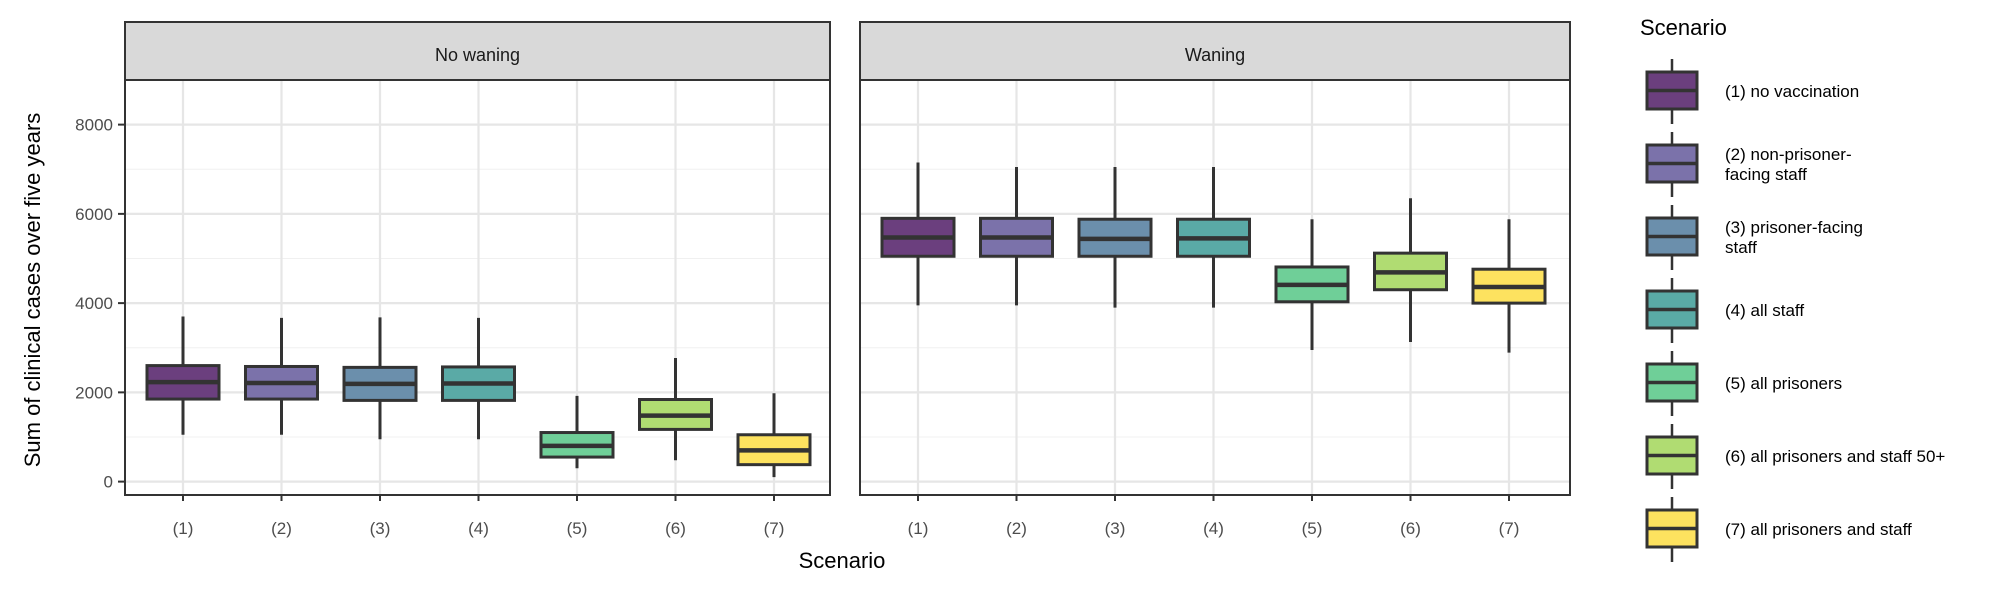 The image size is (2007, 590). Describe the element at coordinates (94, 214) in the screenshot. I see `y-tick-label: 6000` at that location.